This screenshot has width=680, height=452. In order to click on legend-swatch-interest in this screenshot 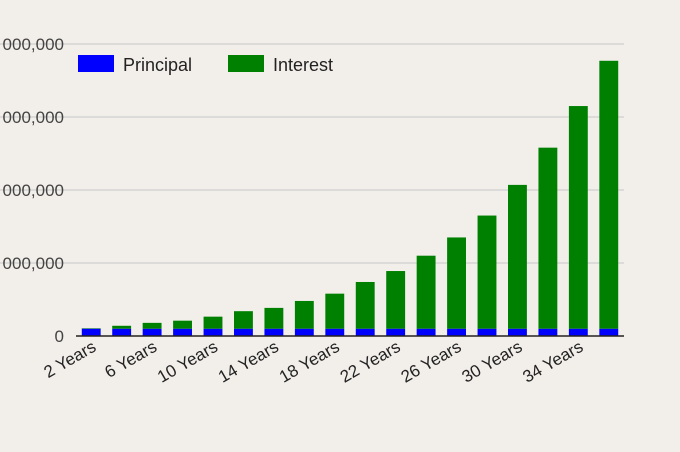, I will do `click(246, 63)`.